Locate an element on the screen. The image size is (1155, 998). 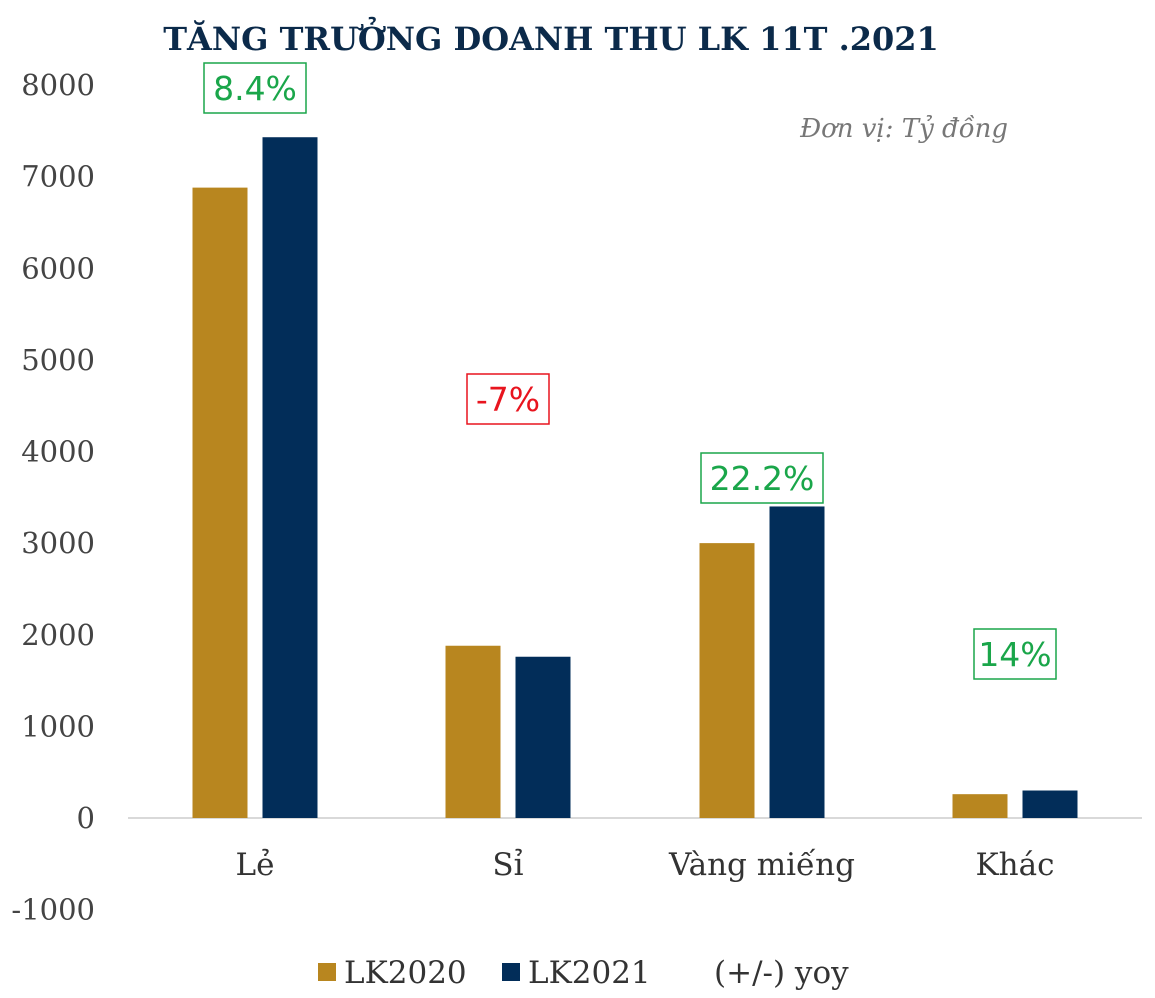
y-tick-label: 7000 is located at coordinates (58, 177).